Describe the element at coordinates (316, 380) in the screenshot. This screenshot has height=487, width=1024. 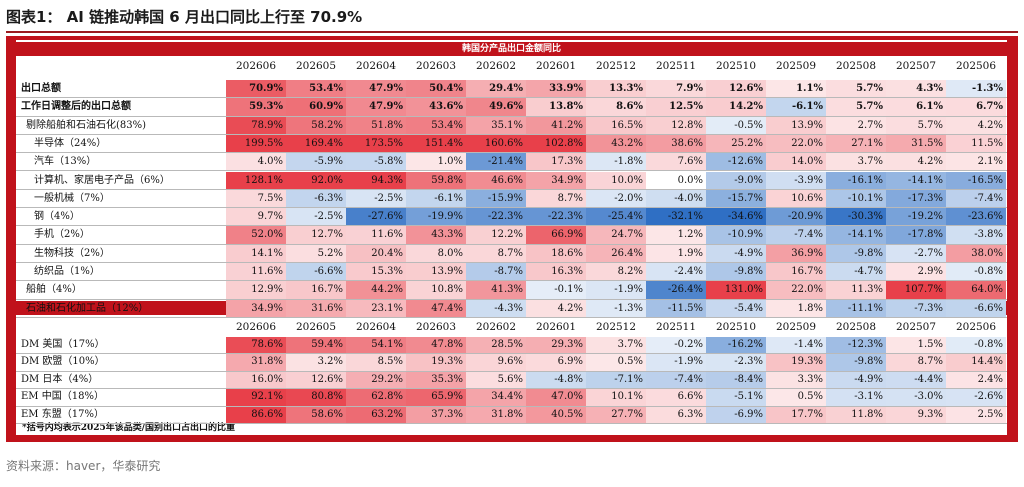
I see `heatmap-cell: 12.6%` at that location.